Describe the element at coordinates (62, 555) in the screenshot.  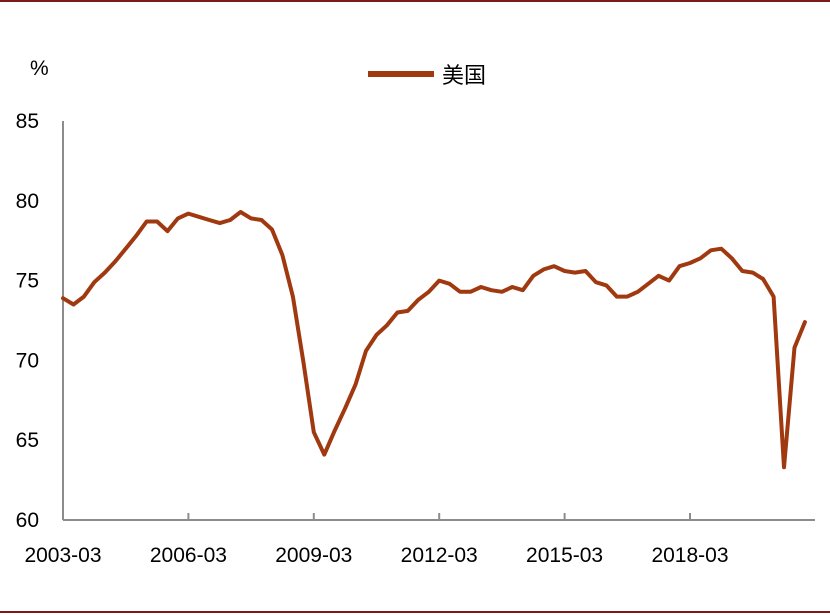
I see `x-tick-label: 2003-03` at that location.